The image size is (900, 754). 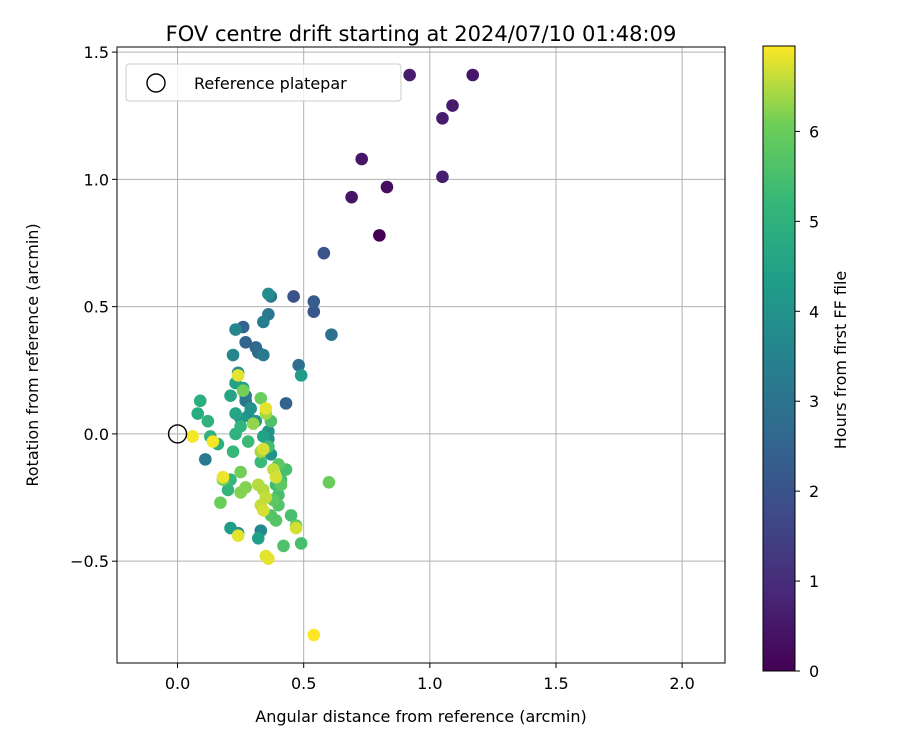 What do you see at coordinates (96, 179) in the screenshot?
I see `y-tick-label: 1.0` at bounding box center [96, 179].